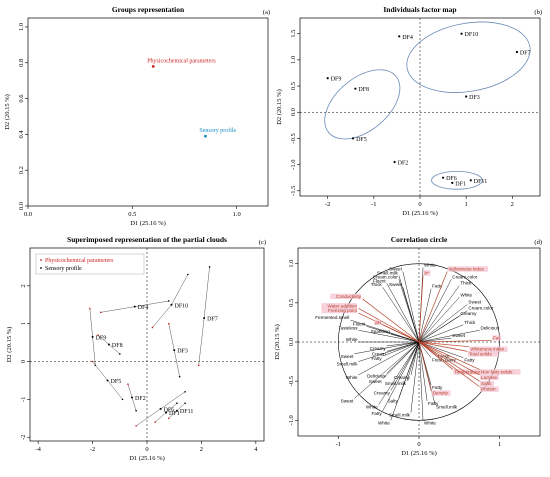  I want to click on sensory-vector-label: Cream, so click(379, 353).